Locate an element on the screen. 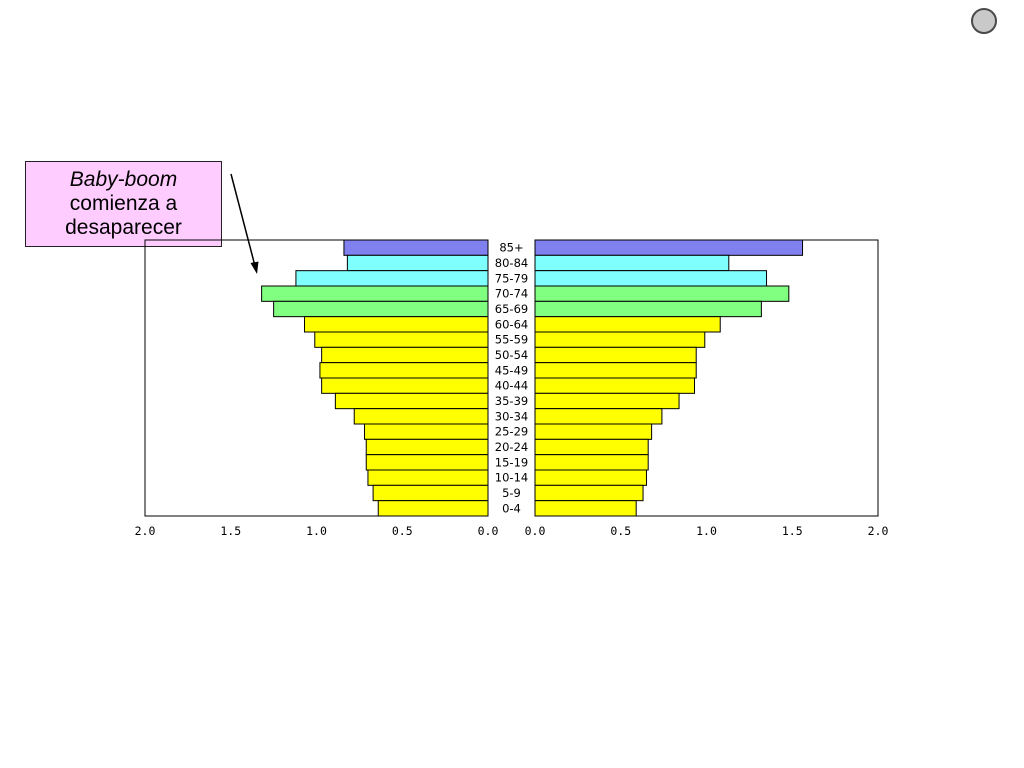  right-tick-label: 1.5 is located at coordinates (792, 531).